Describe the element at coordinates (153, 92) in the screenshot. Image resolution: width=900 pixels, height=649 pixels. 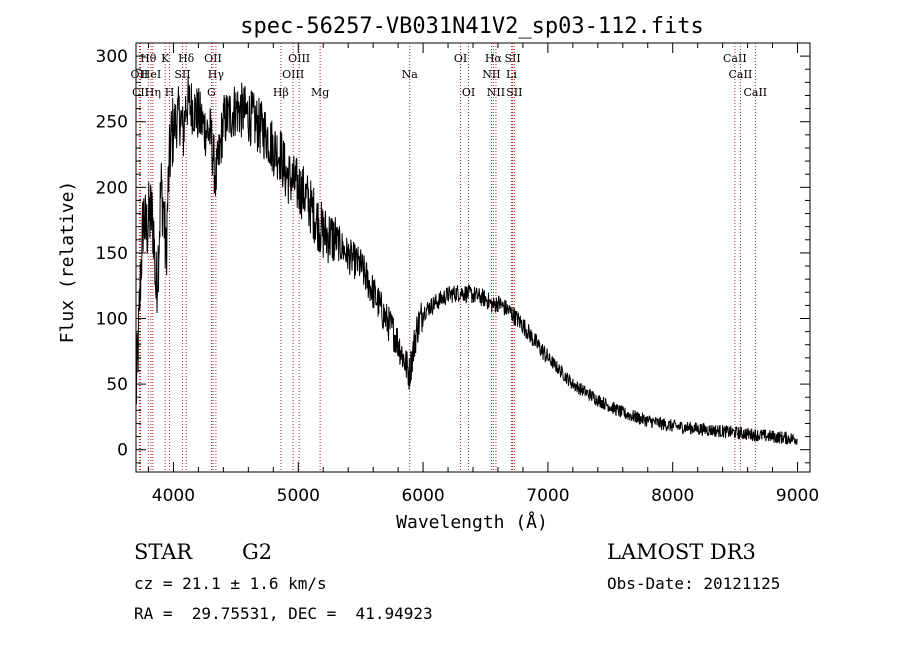
I see `line-marker-label: Hη` at that location.